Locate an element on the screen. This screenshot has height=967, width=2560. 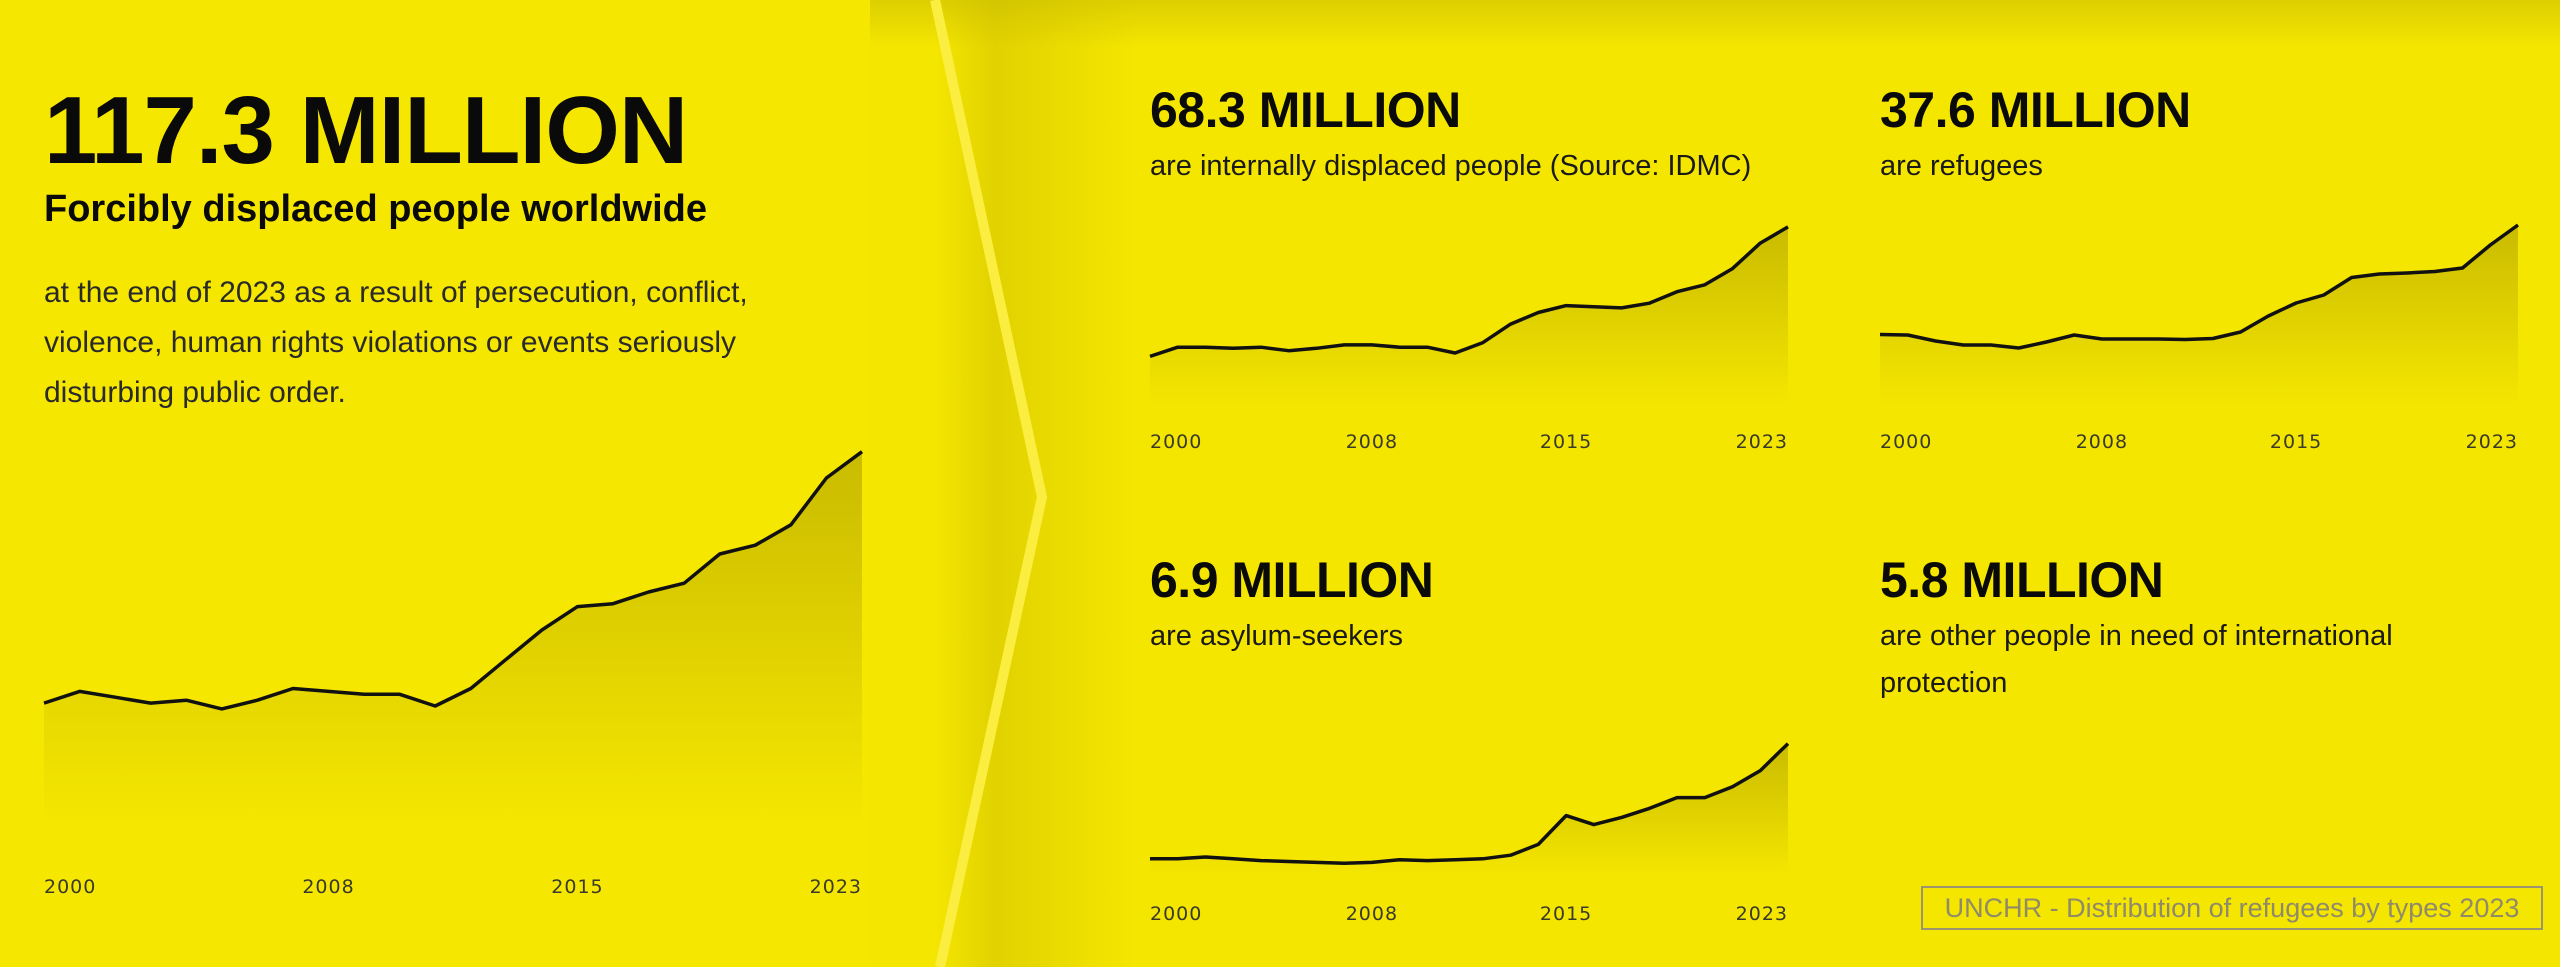
asylum-seekers-title: 6.9 MILLION is located at coordinates (1292, 580).